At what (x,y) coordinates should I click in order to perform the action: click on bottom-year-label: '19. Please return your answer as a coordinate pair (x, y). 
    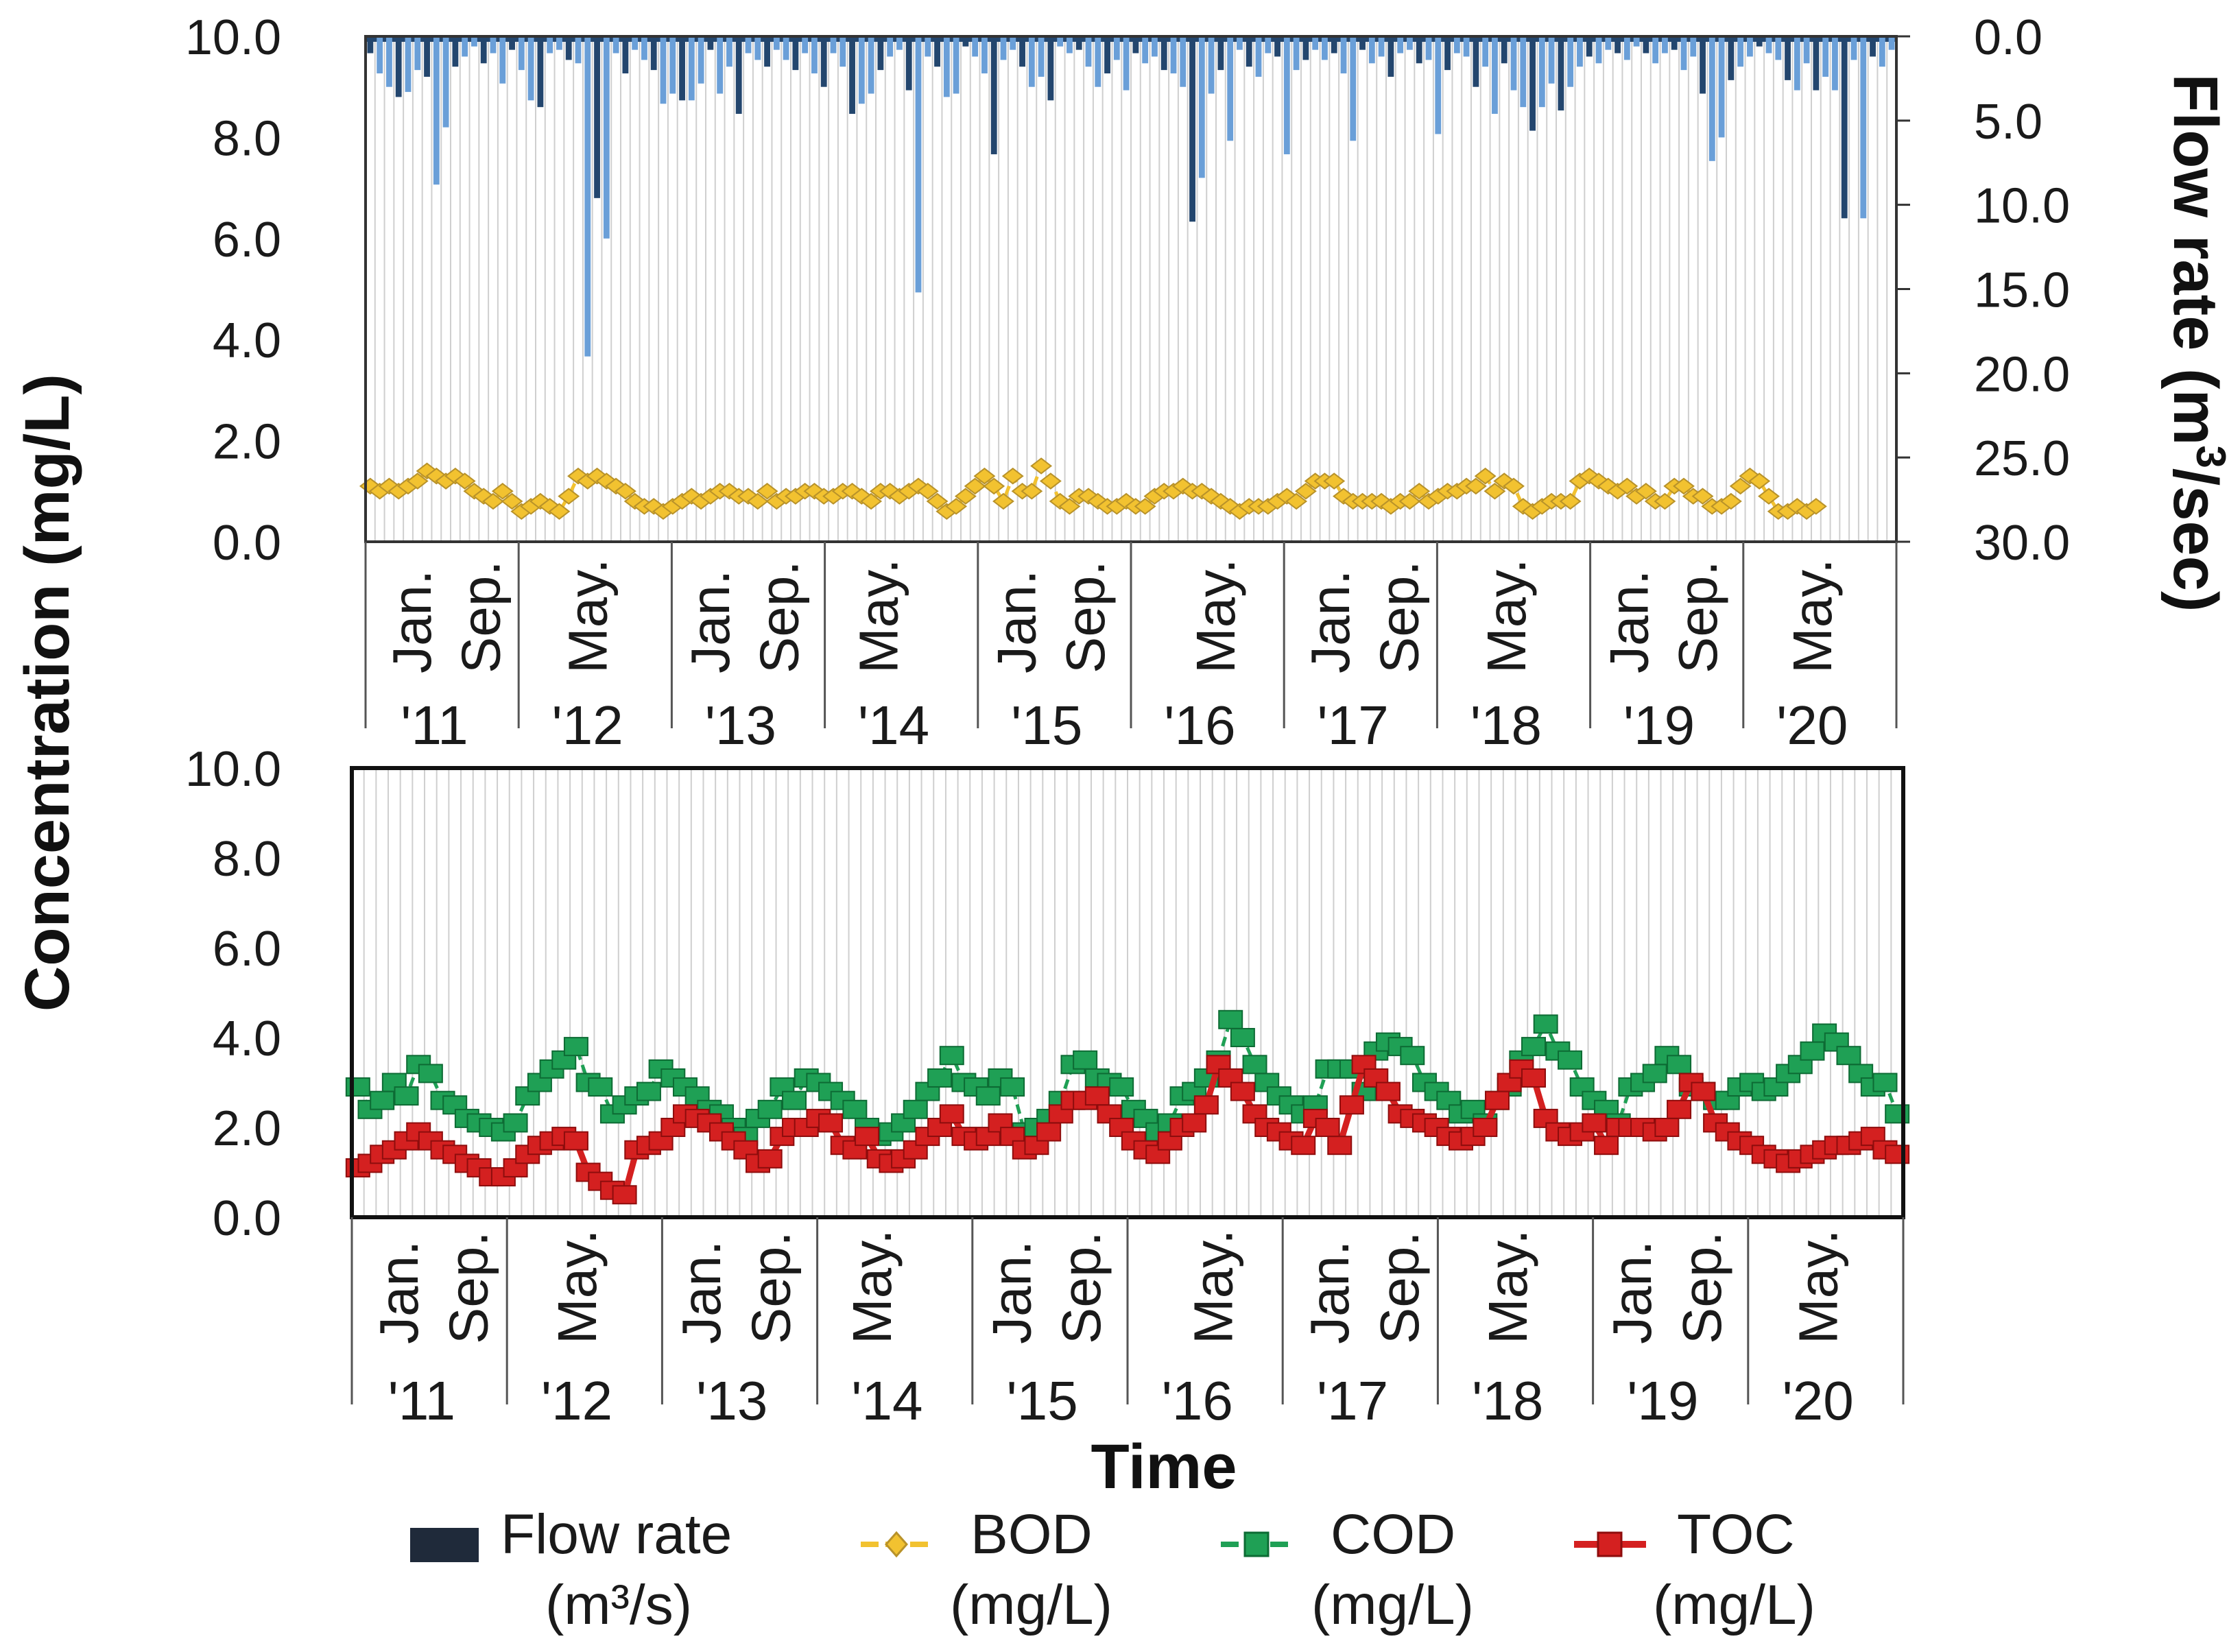
    Looking at the image, I should click on (1662, 1400).